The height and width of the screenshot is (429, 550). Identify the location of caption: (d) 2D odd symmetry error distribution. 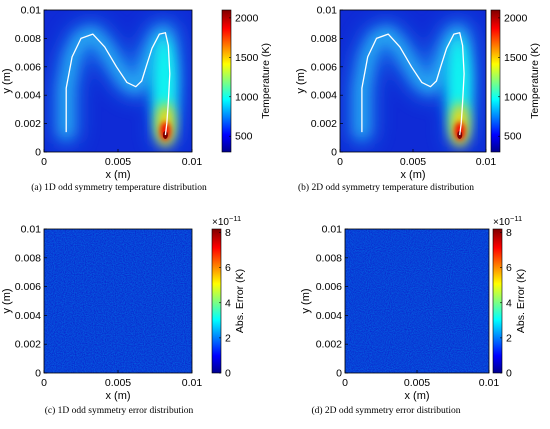
(385, 410).